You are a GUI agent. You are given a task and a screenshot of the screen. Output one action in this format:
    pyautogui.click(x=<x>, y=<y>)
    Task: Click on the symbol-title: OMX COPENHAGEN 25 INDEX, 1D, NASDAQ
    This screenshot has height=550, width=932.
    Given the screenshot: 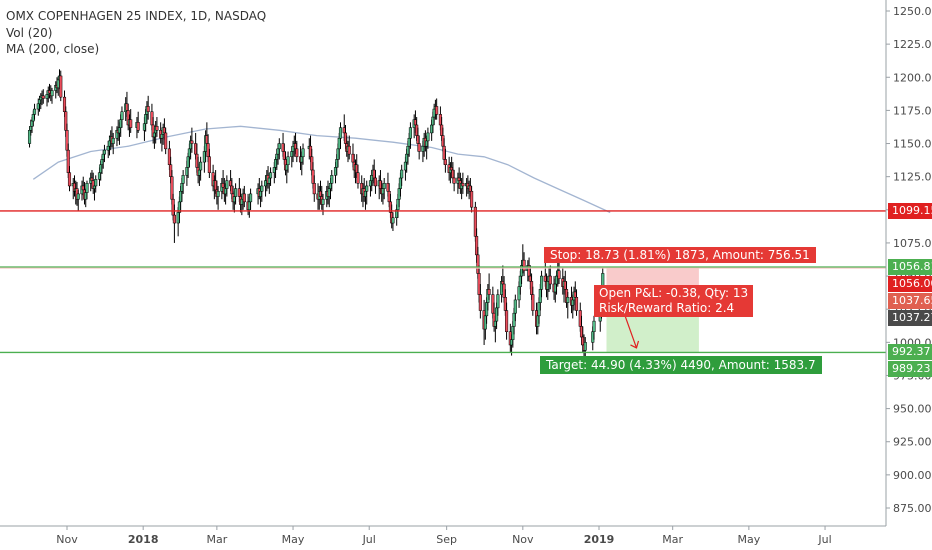 What is the action you would take?
    pyautogui.click(x=136, y=16)
    